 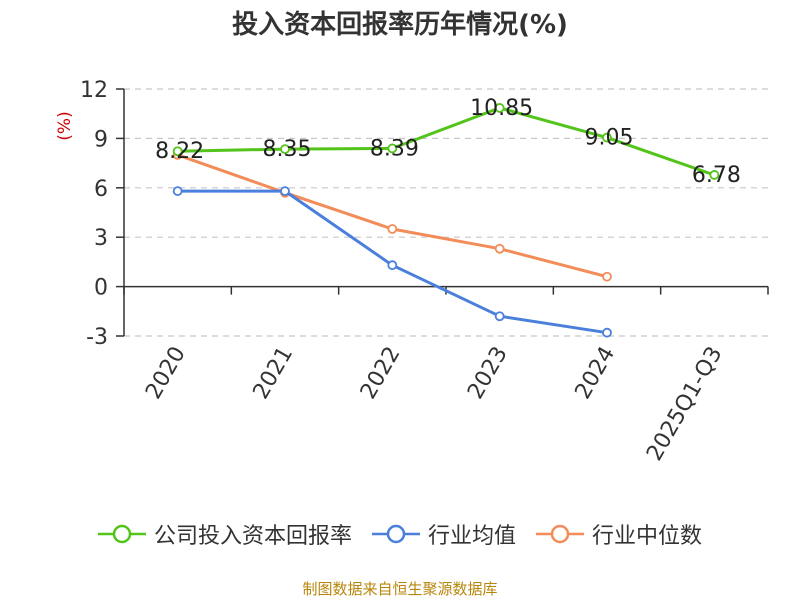 I want to click on legend-swatch-industry-median, so click(x=560, y=534).